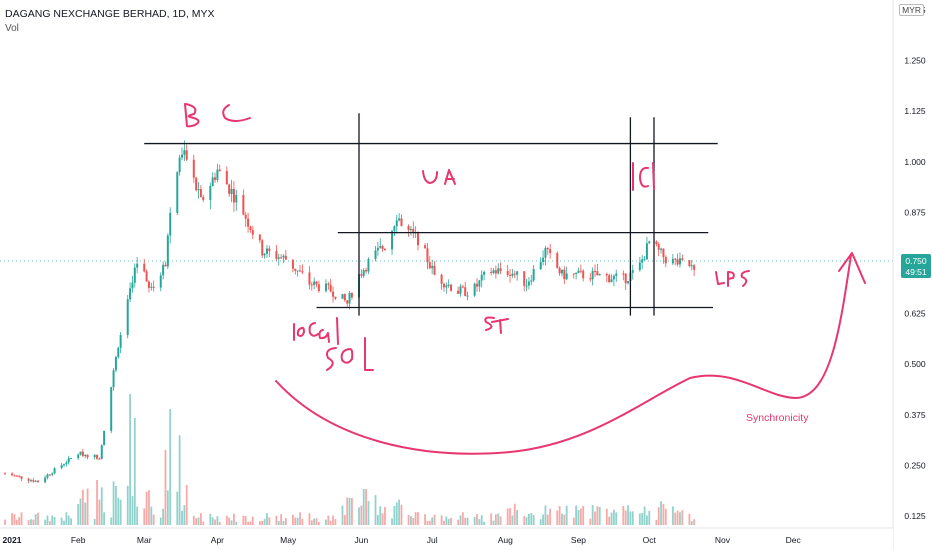  Describe the element at coordinates (362, 540) in the screenshot. I see `x-tick-label: Jun` at that location.